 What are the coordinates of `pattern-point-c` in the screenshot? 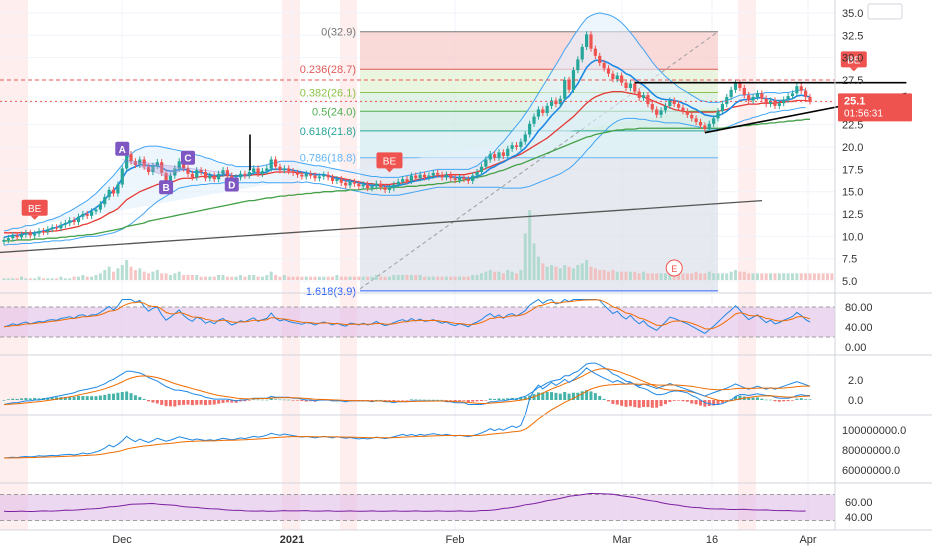 It's located at (187, 157).